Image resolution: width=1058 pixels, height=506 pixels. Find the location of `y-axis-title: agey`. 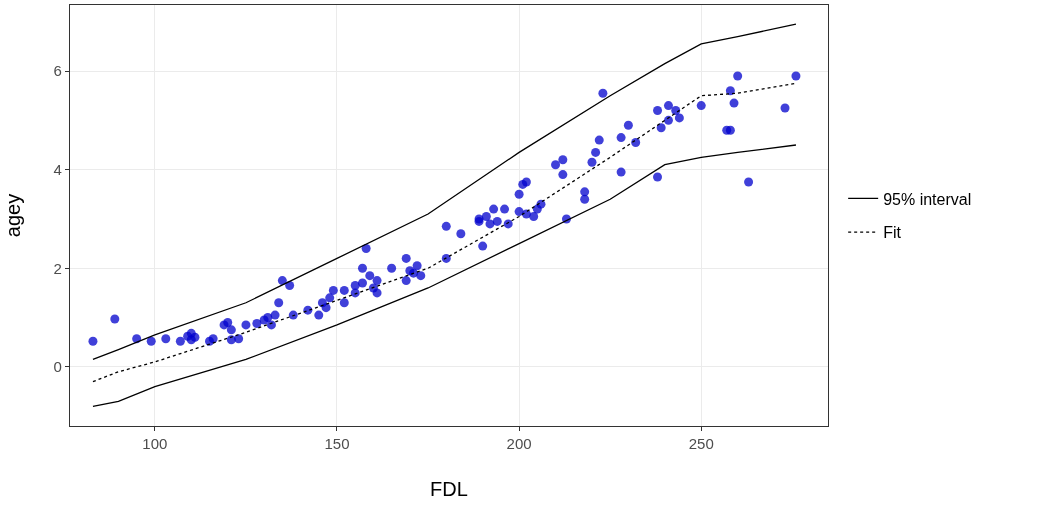

y-axis-title: agey is located at coordinates (12, 215).